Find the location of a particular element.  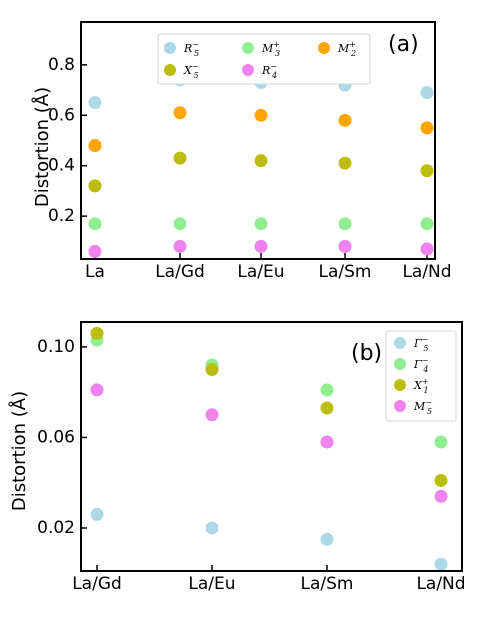

panel-a-legend-marker-M3p is located at coordinates (248, 48).